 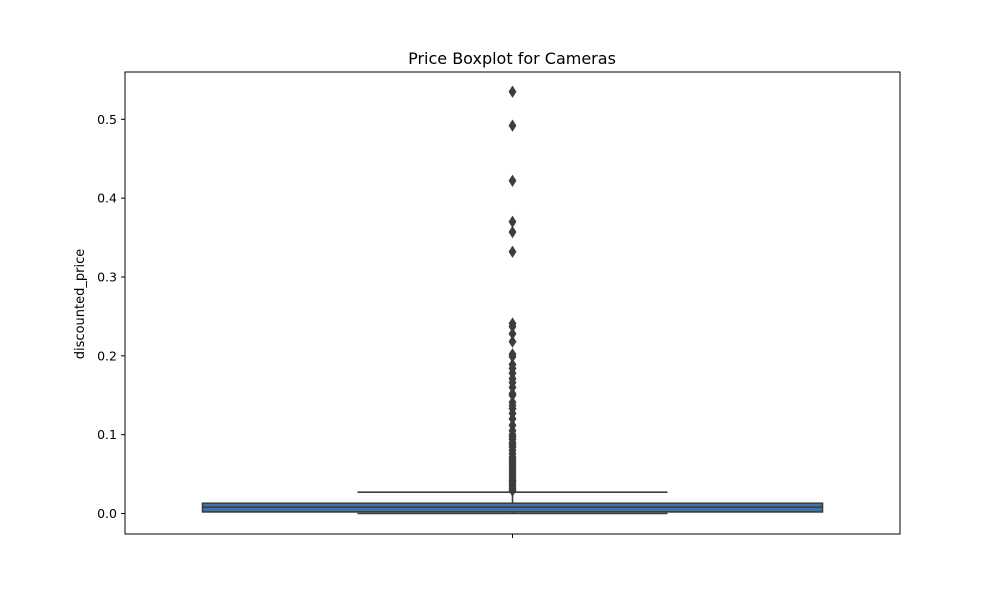 What do you see at coordinates (107, 513) in the screenshot?
I see `y-tick-label: 0.0` at bounding box center [107, 513].